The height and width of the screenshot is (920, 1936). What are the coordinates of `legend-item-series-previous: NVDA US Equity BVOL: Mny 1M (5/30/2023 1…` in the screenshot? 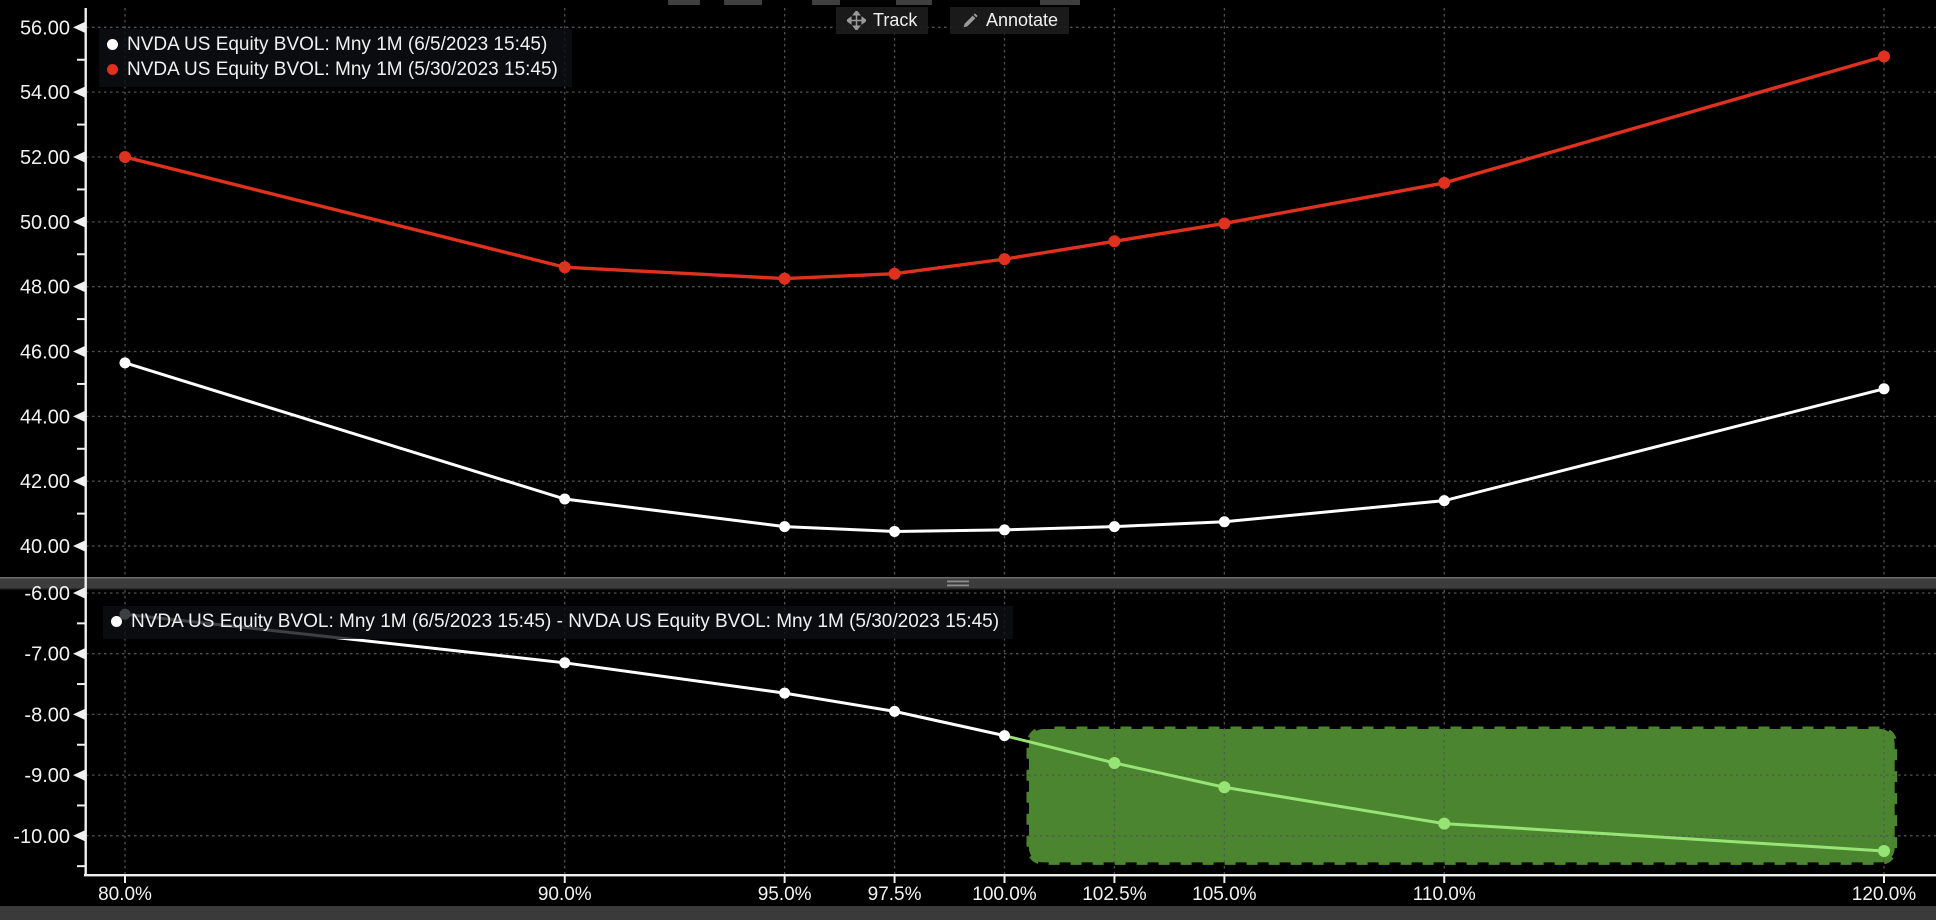 It's located at (332, 69).